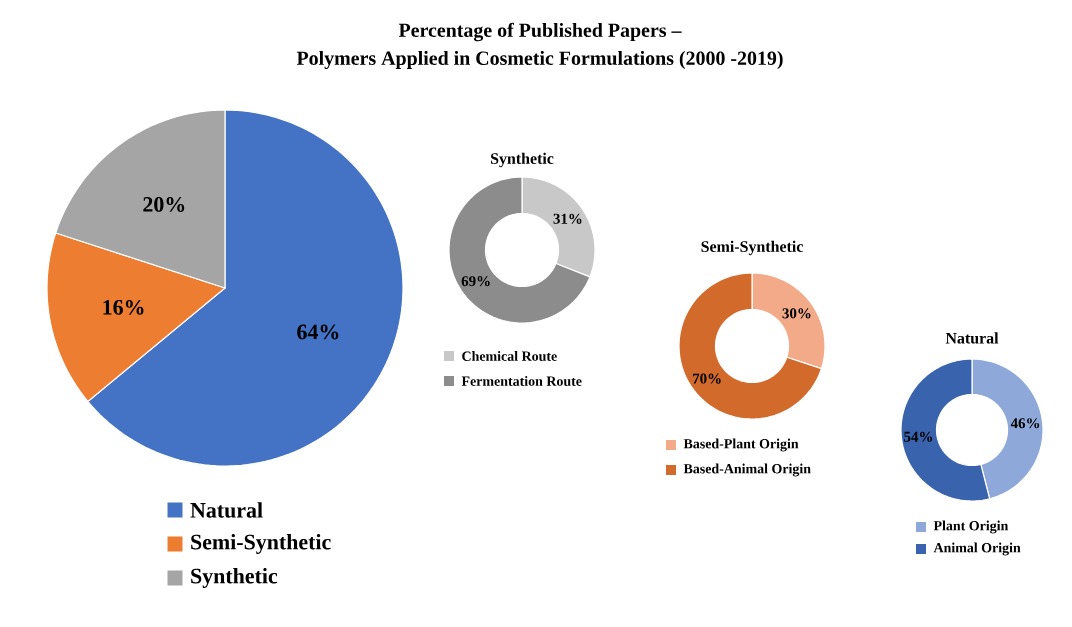 The image size is (1072, 627). I want to click on legend-label: Plant Origin, so click(971, 527).